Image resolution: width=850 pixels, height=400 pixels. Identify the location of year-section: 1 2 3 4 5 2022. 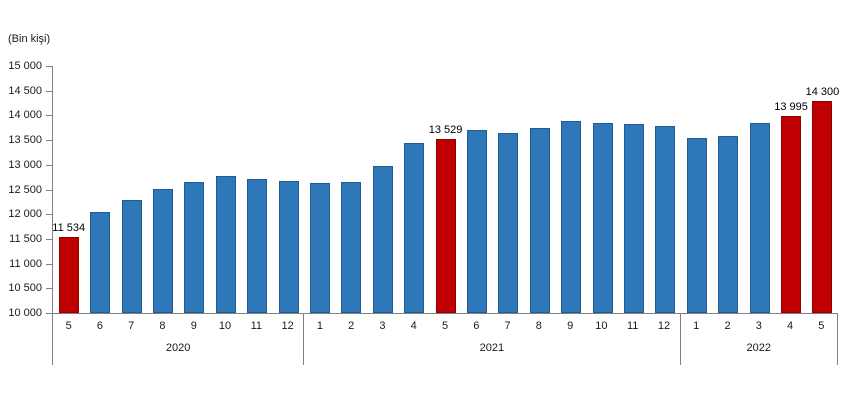
(759, 339).